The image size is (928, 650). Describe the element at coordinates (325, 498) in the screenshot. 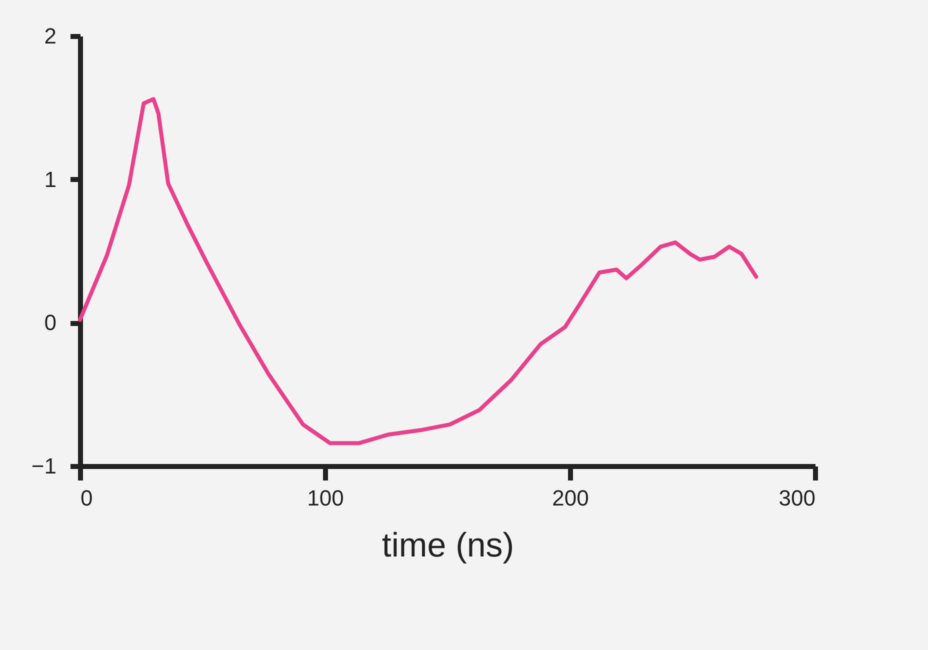

I see `x-tick-label: 100` at that location.